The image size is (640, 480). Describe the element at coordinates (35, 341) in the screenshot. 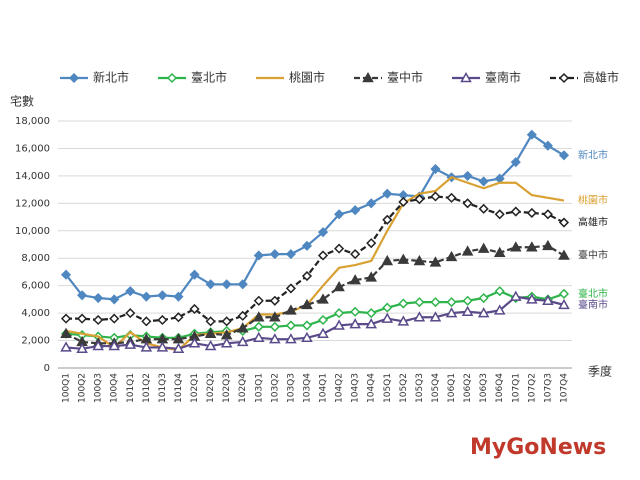

I see `y-tick-label: 2,000` at that location.